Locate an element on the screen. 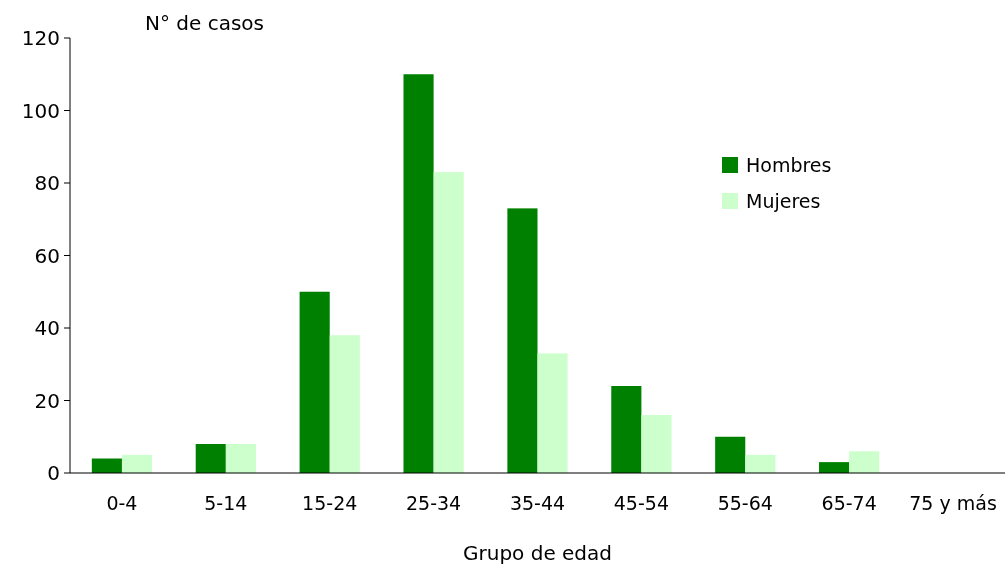 The width and height of the screenshot is (1008, 570). legend-label: Mujeres is located at coordinates (783, 200).